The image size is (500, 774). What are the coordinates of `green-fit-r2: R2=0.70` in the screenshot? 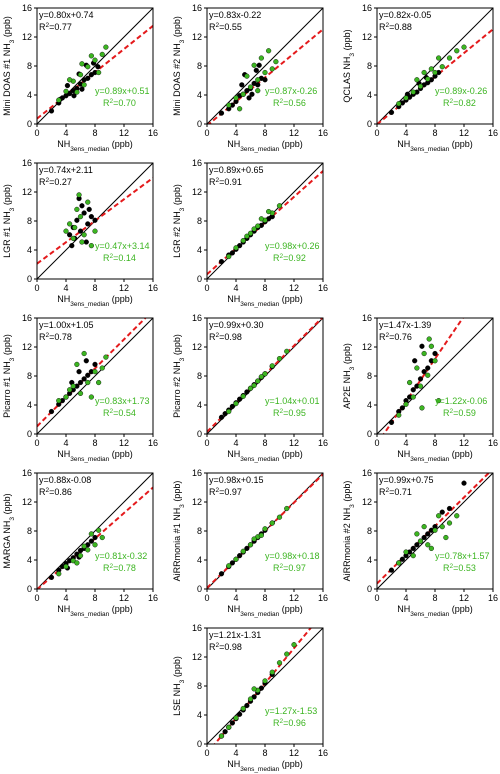 It's located at (119, 103).